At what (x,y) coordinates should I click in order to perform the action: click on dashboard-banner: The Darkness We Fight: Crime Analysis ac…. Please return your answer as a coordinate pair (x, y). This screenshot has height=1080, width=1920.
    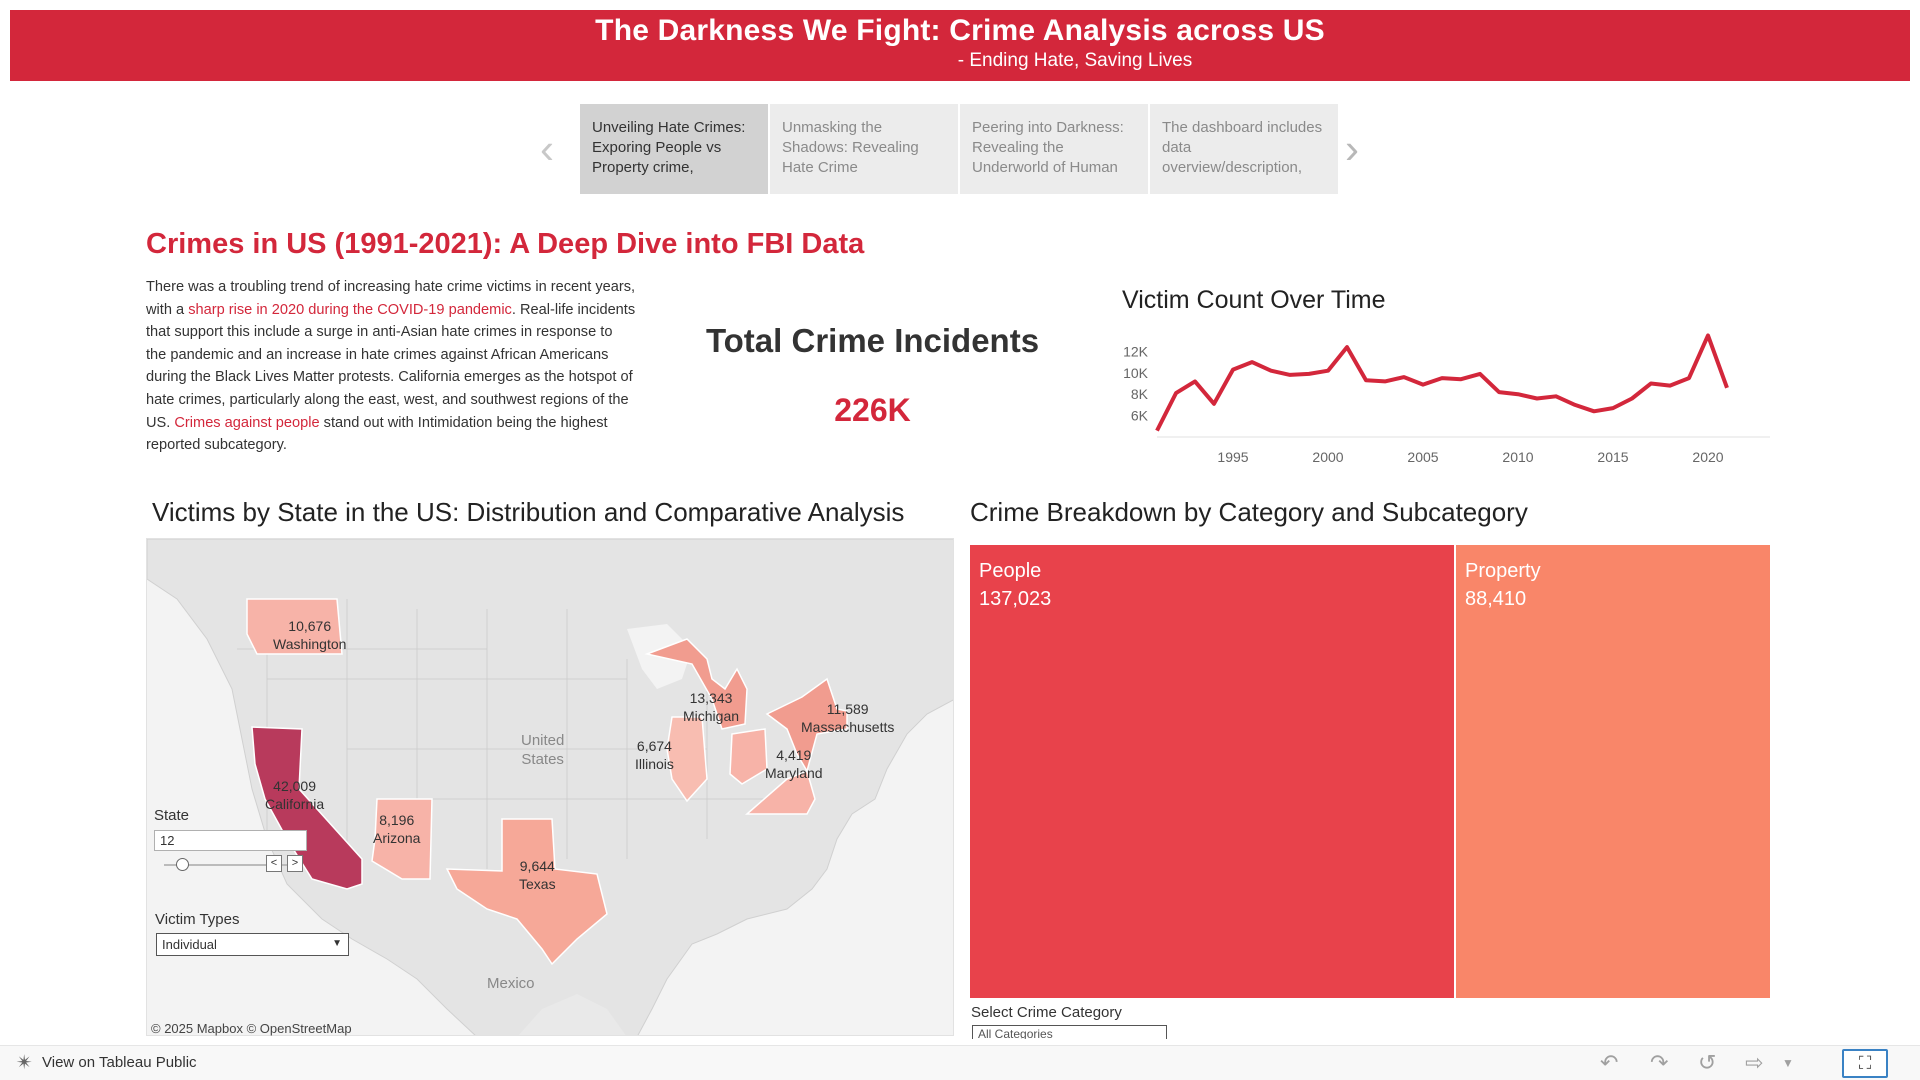
    Looking at the image, I should click on (960, 45).